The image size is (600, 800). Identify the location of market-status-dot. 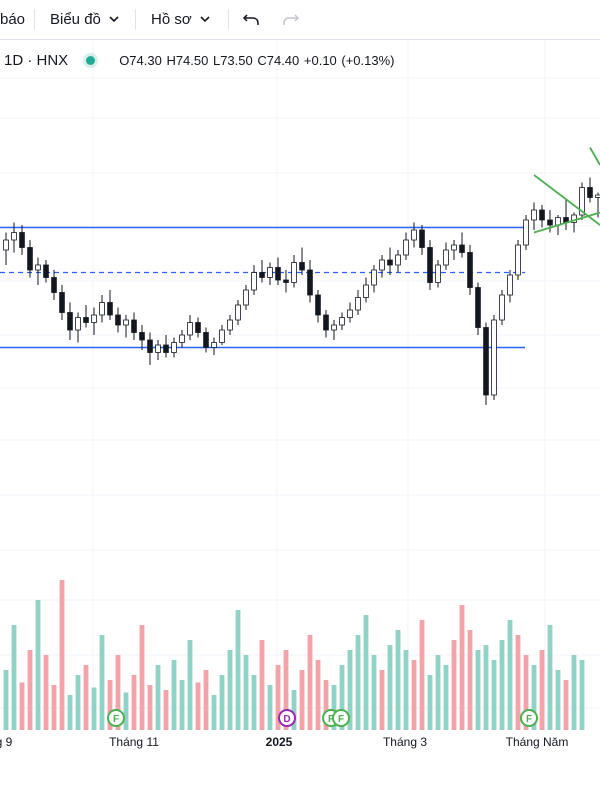
(91, 60).